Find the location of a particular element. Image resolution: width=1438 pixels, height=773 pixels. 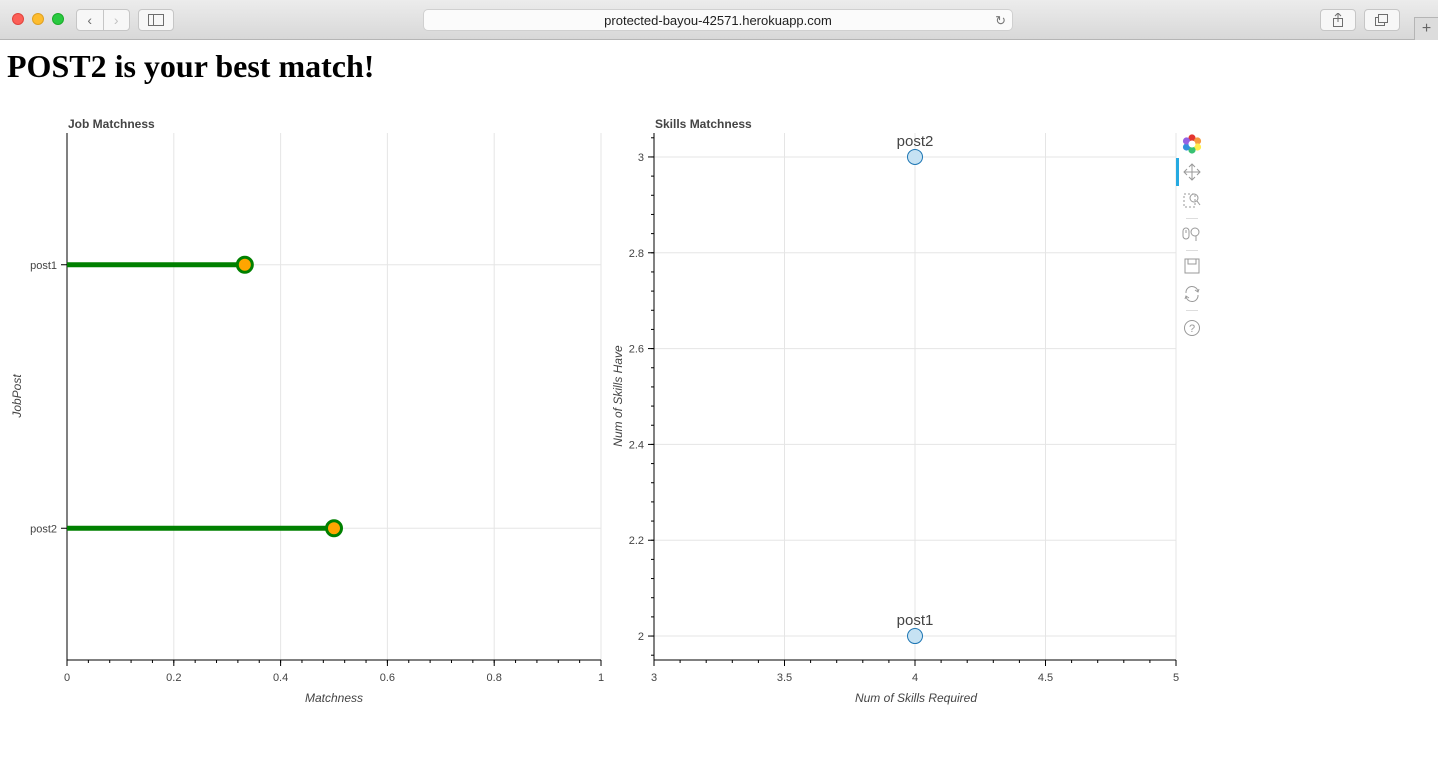

window-close-button is located at coordinates (18, 19).